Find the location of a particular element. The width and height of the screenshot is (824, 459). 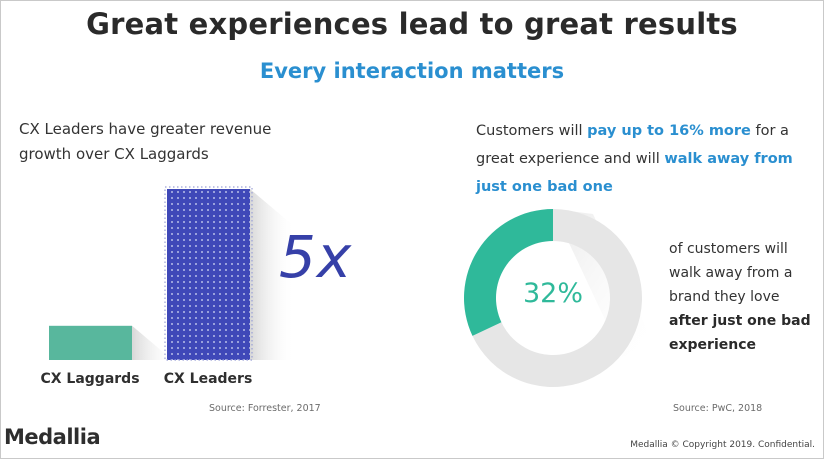

multiplier-annotation: 5x is located at coordinates (316, 257).